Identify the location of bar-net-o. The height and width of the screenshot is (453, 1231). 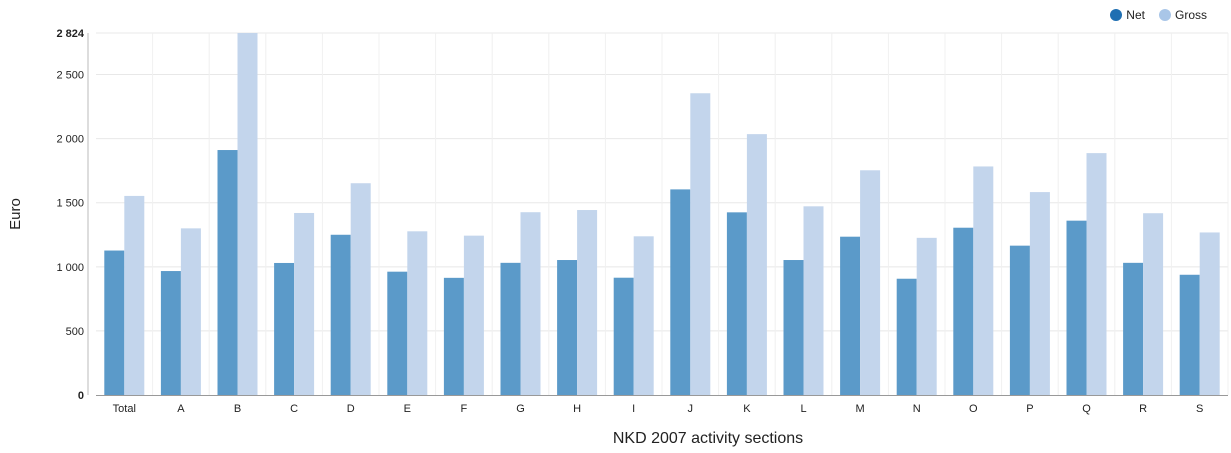
(963, 311).